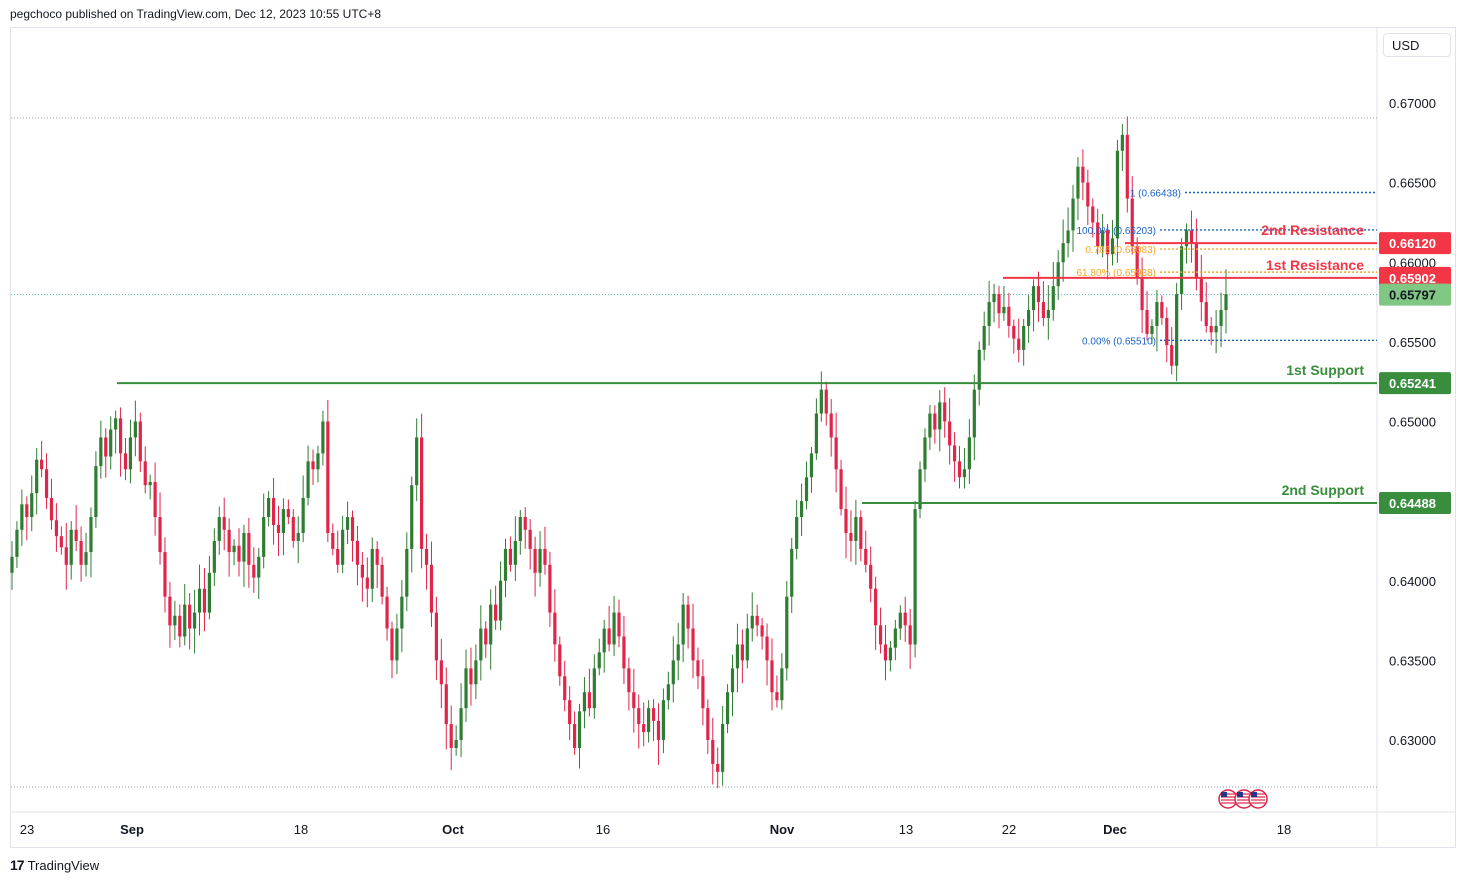  Describe the element at coordinates (603, 829) in the screenshot. I see `time-tick-label: 16` at that location.